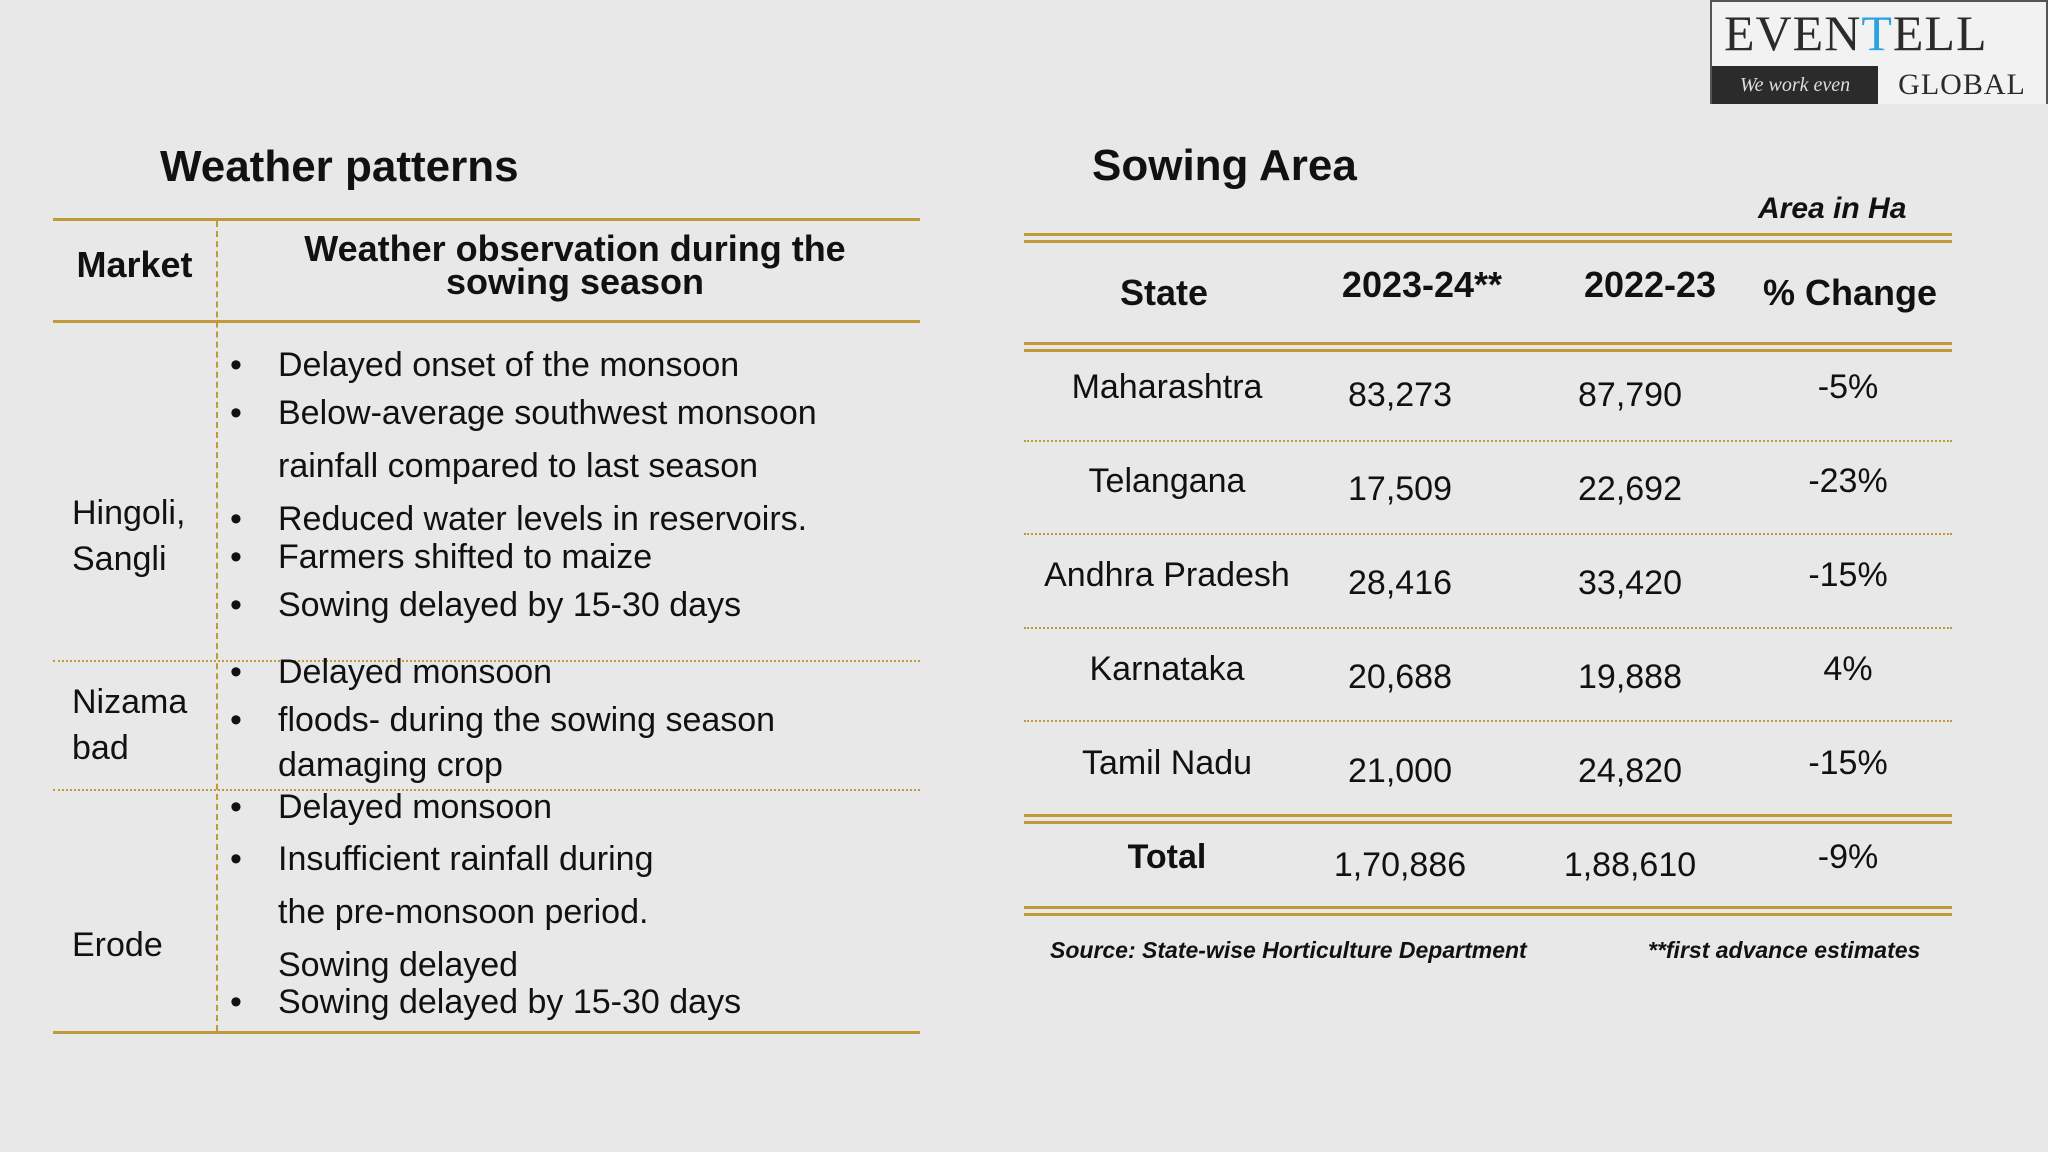 Image resolution: width=2048 pixels, height=1152 pixels. What do you see at coordinates (1795, 85) in the screenshot?
I see `logo-tagline: We work even` at bounding box center [1795, 85].